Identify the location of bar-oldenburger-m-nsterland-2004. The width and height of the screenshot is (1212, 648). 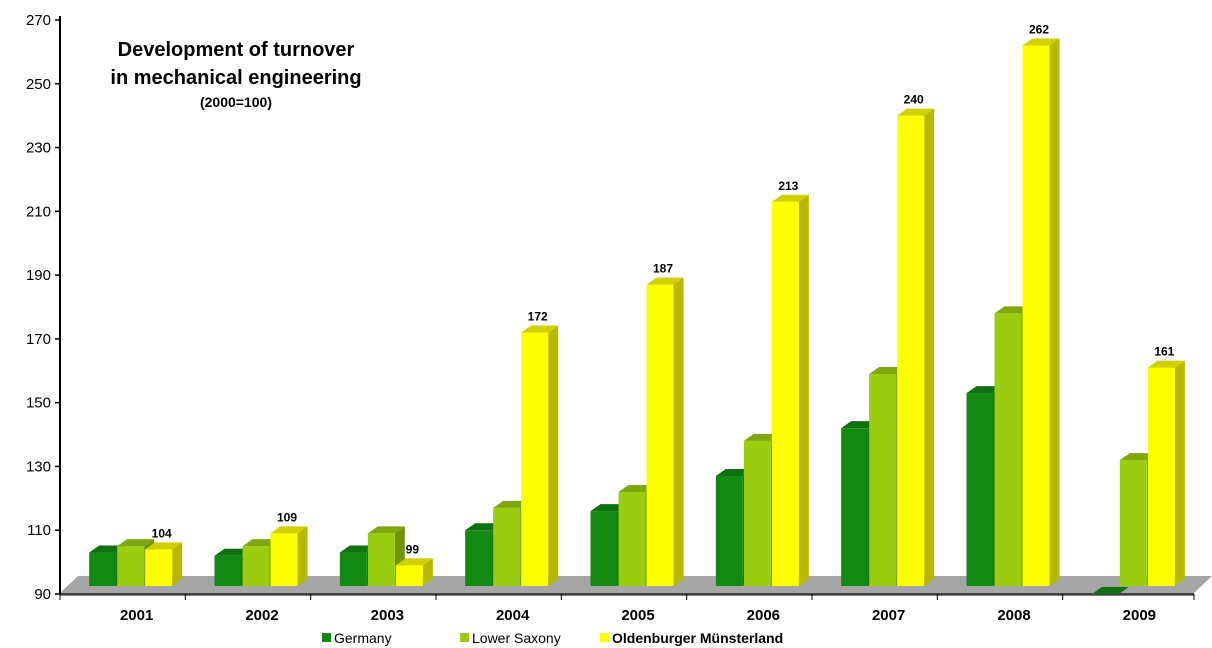
(540, 455).